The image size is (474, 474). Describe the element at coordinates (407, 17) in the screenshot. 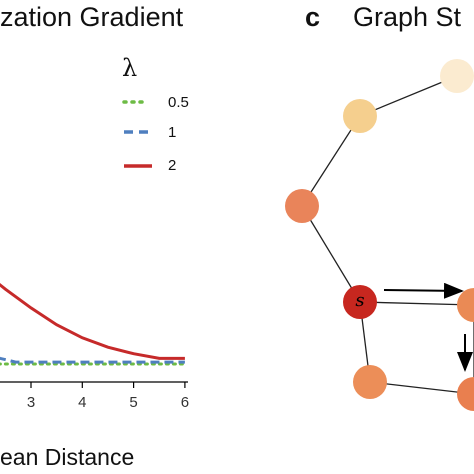

I see `graph-title: Graph St` at that location.